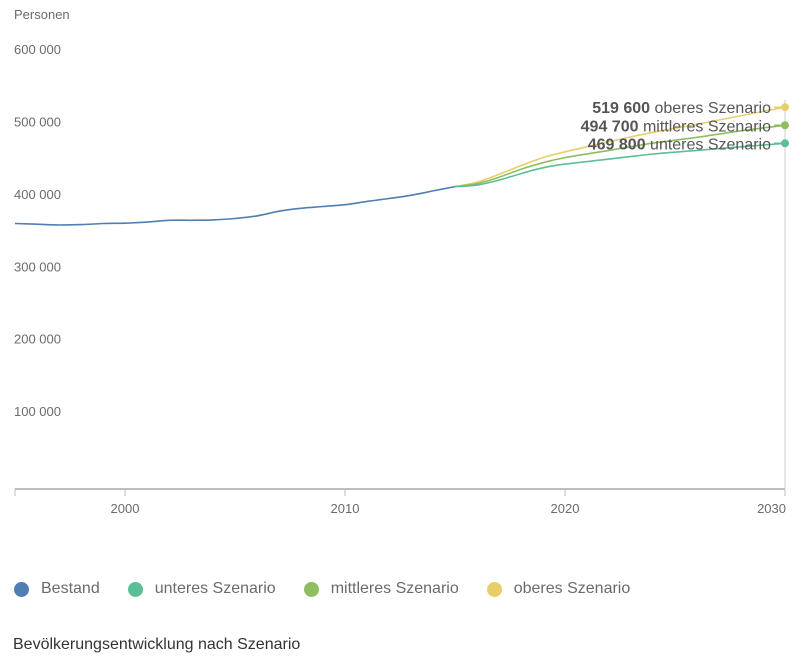 This screenshot has height=667, width=801. Describe the element at coordinates (394, 588) in the screenshot. I see `legend-label: mittleres Szenario` at that location.